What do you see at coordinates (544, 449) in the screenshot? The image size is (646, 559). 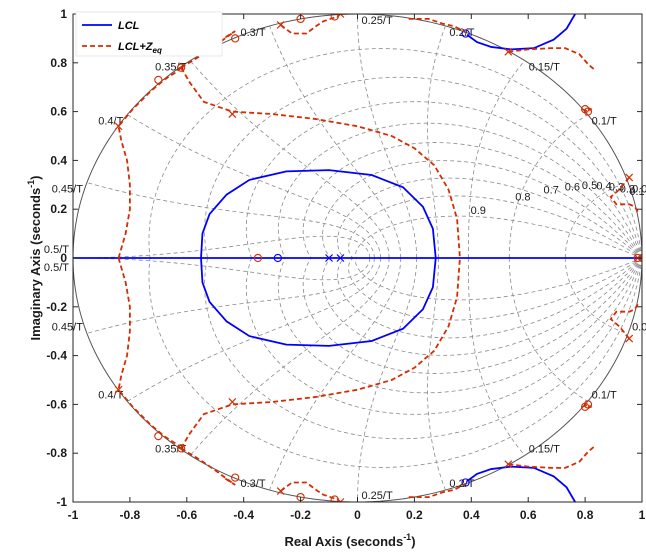 I see `wn-label-lower-0.15/T: 0.15/T` at bounding box center [544, 449].